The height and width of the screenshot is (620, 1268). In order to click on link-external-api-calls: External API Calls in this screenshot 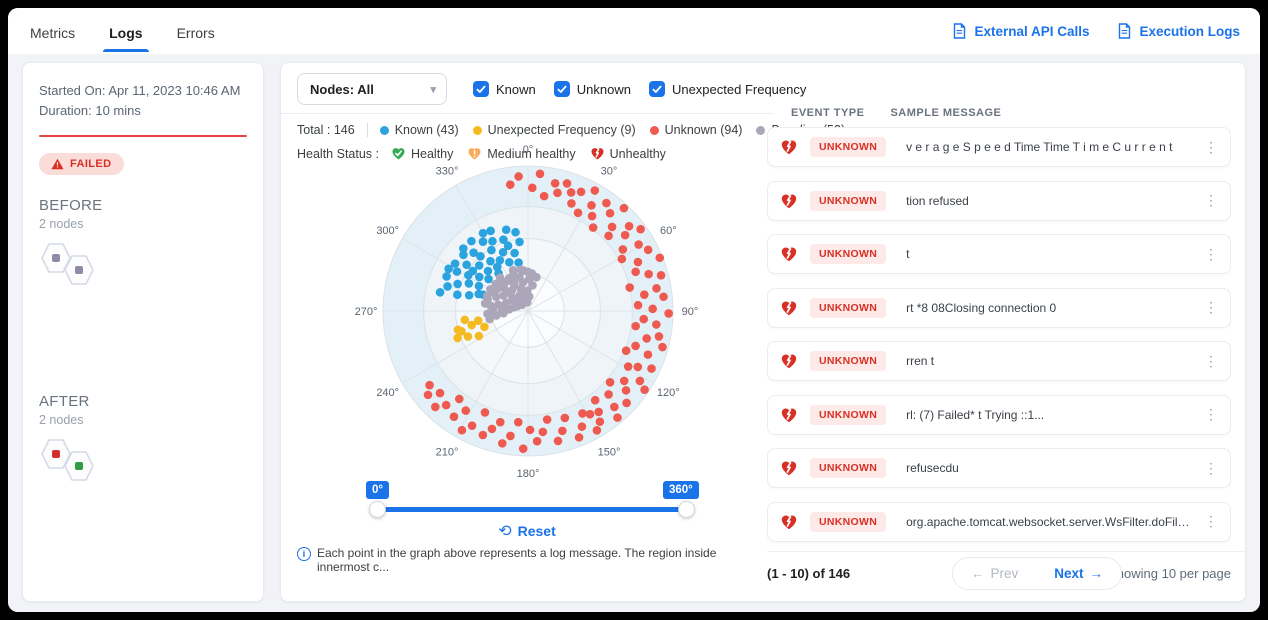, I will do `click(1020, 31)`.